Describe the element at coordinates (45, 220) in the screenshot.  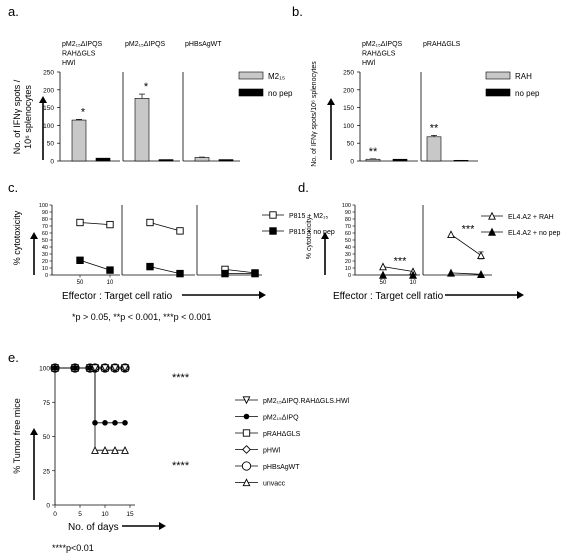
I see `c-ytick-label-8: 80` at that location.